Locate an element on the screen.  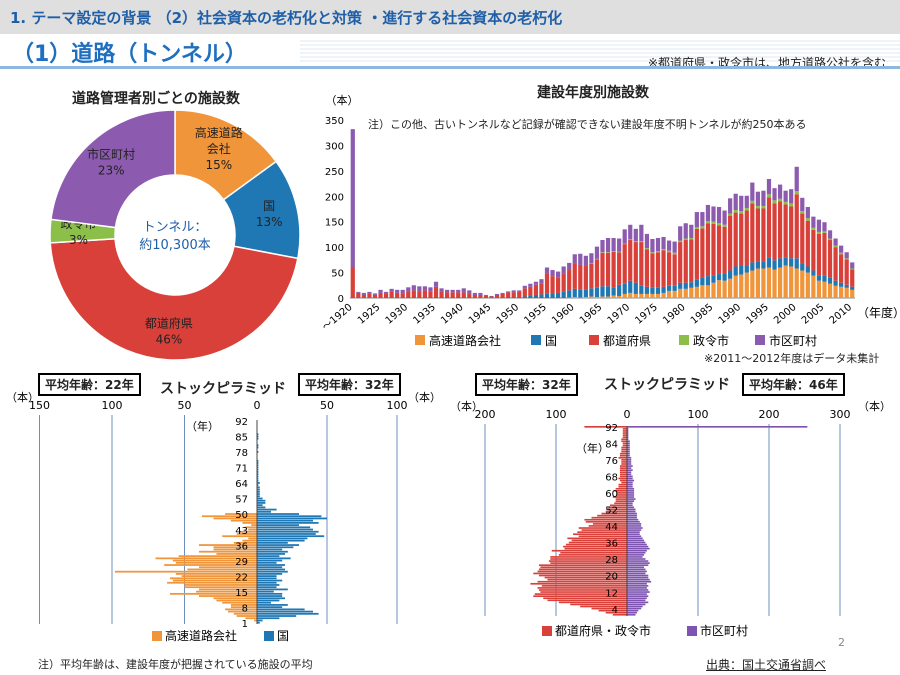
donut-center-label: 約10,300本 is located at coordinates (175, 245).